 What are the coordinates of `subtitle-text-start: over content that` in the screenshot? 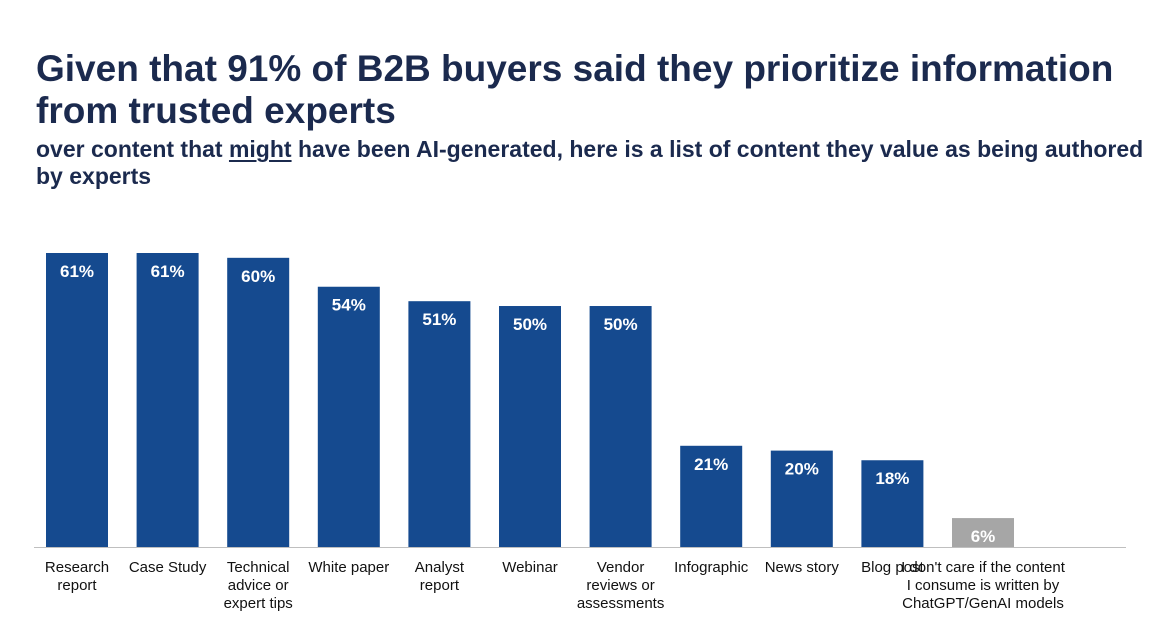 It's located at (132, 149).